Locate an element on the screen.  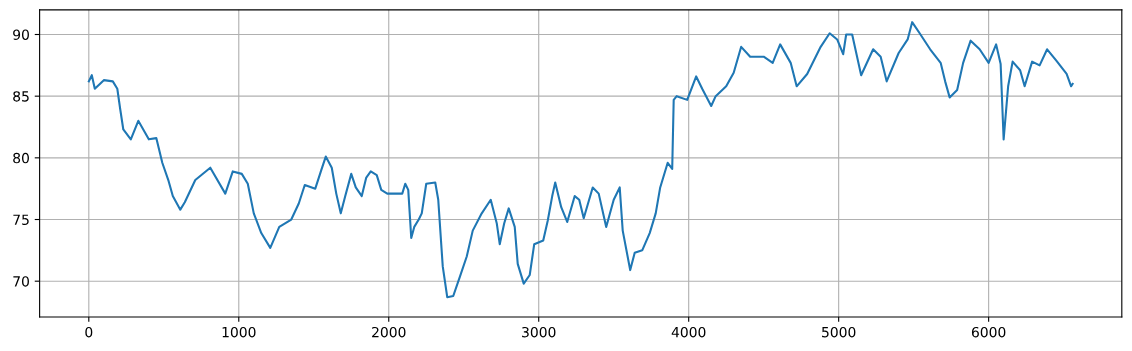
y-tick-label: 90 is located at coordinates (21, 34).